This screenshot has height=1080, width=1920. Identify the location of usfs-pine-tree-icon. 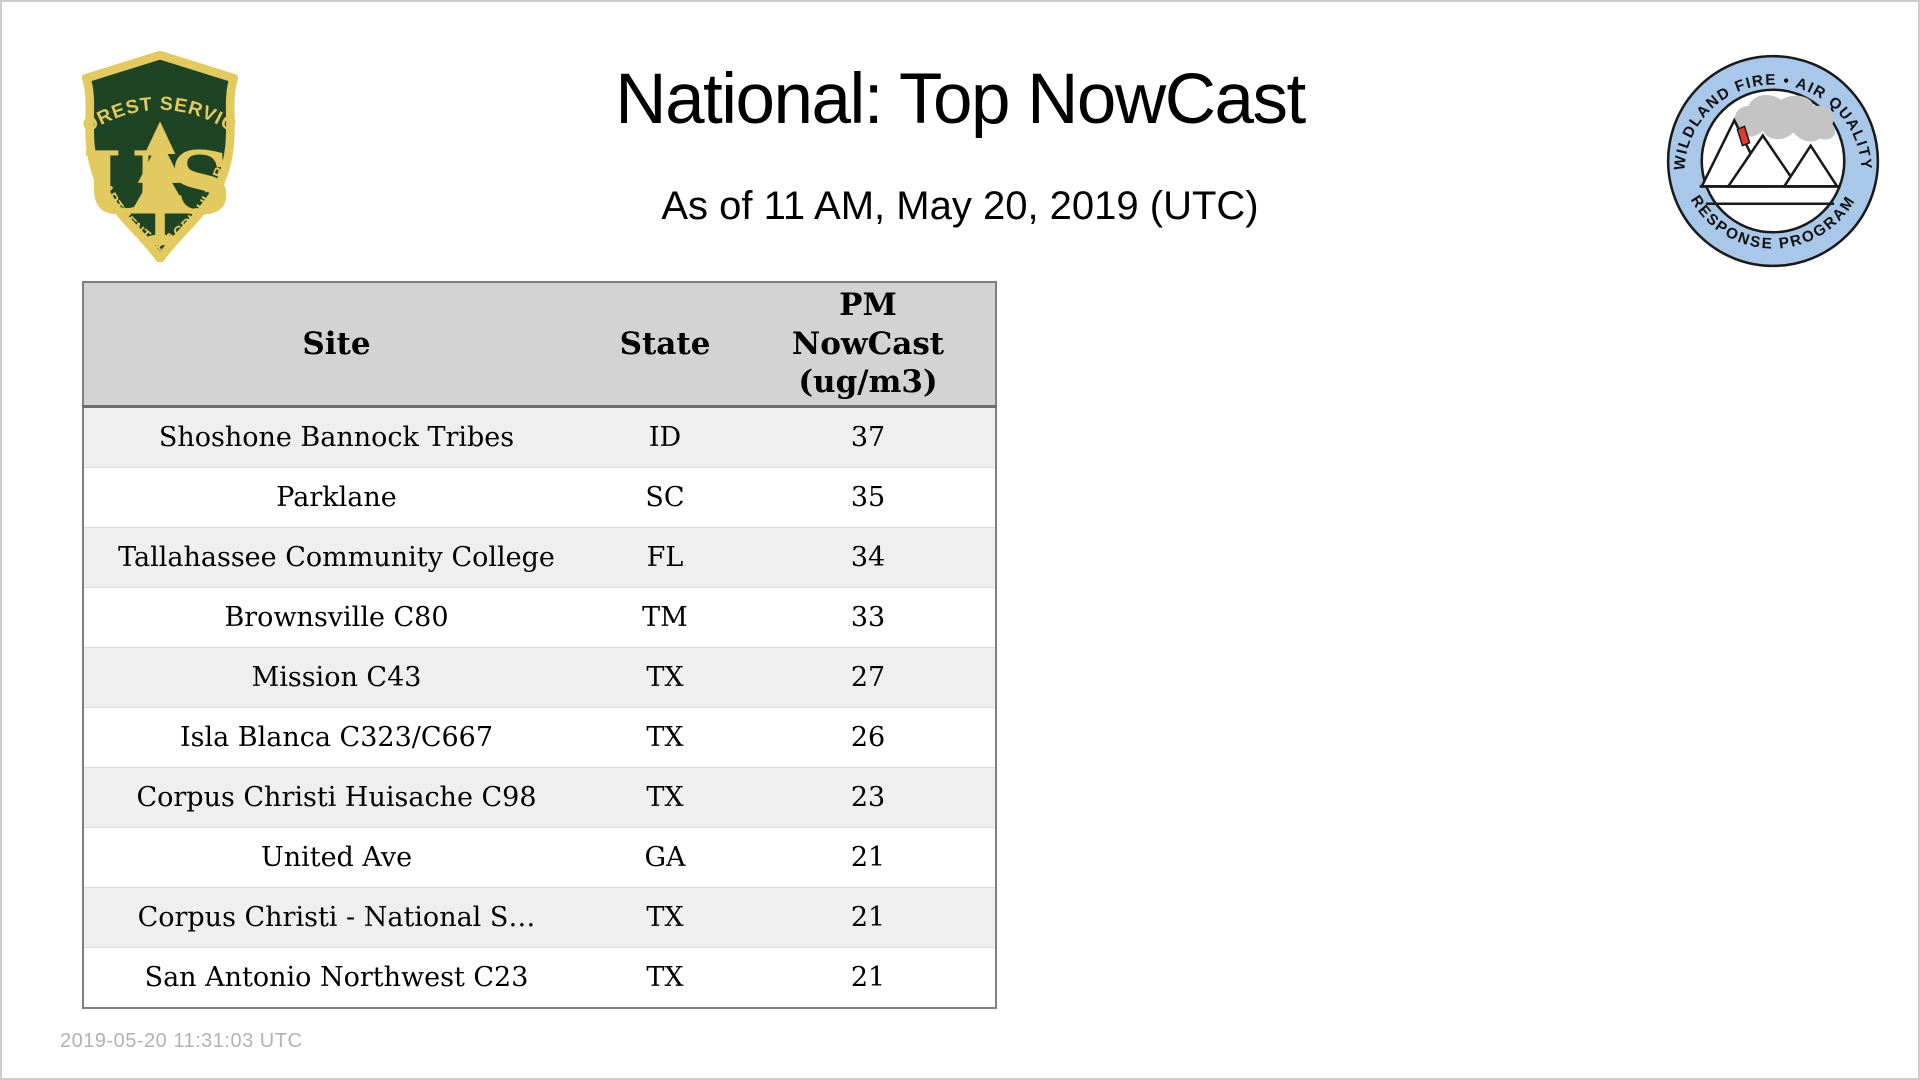
(160, 183).